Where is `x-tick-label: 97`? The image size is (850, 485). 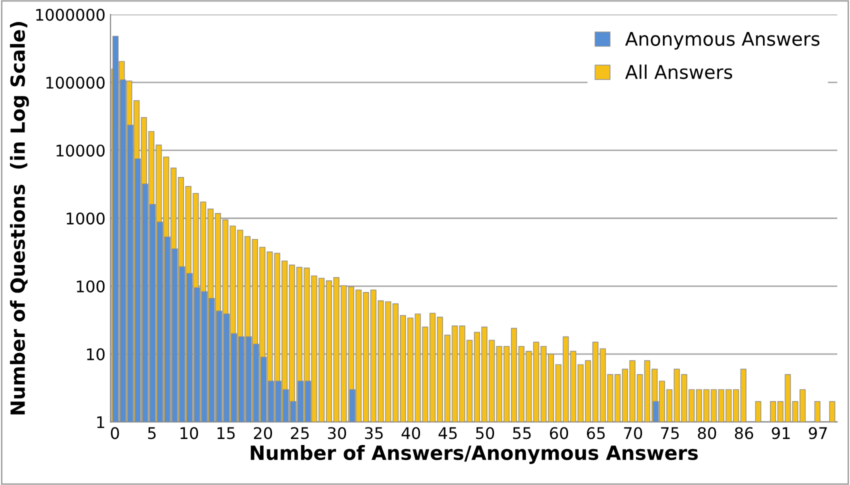
x-tick-label: 97 is located at coordinates (817, 433).